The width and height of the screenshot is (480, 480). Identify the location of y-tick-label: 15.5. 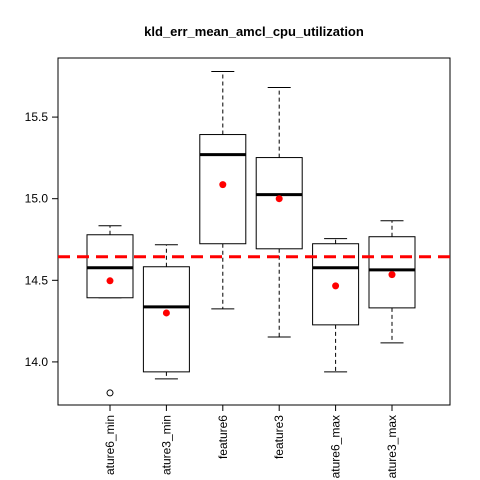
(37, 117).